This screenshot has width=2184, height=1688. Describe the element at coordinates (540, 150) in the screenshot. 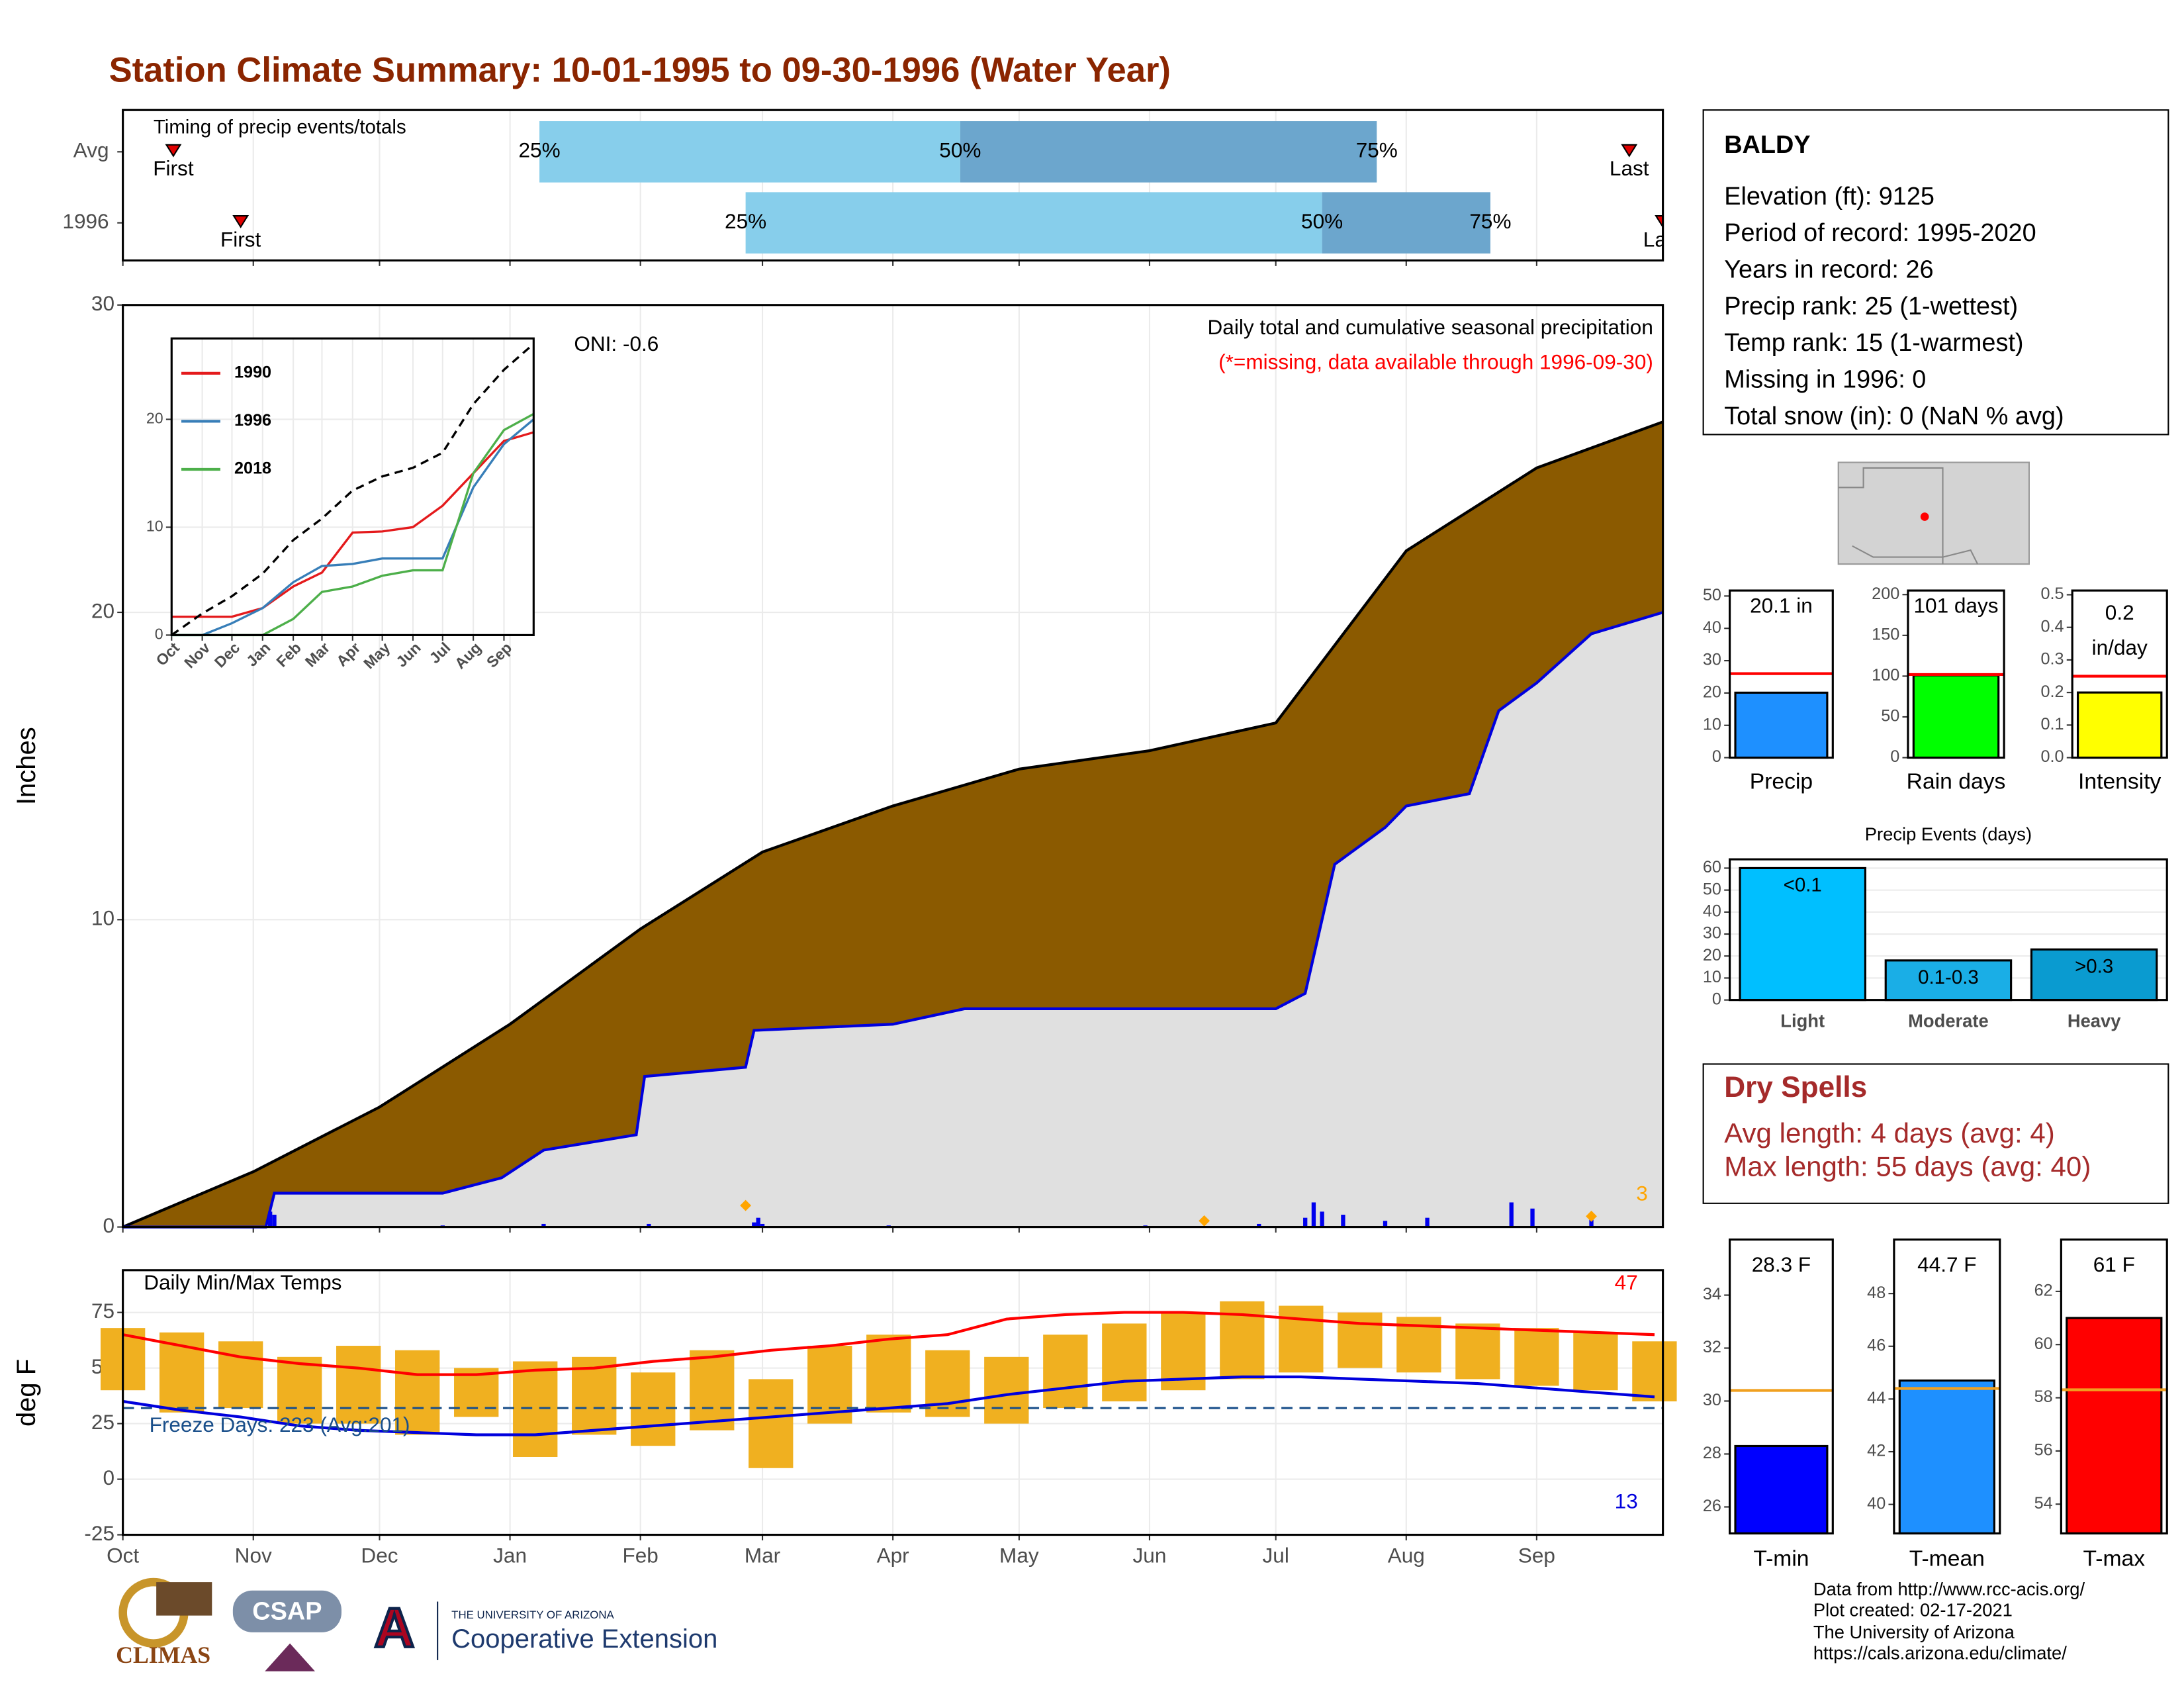

I see `quartile-label: 25%` at that location.